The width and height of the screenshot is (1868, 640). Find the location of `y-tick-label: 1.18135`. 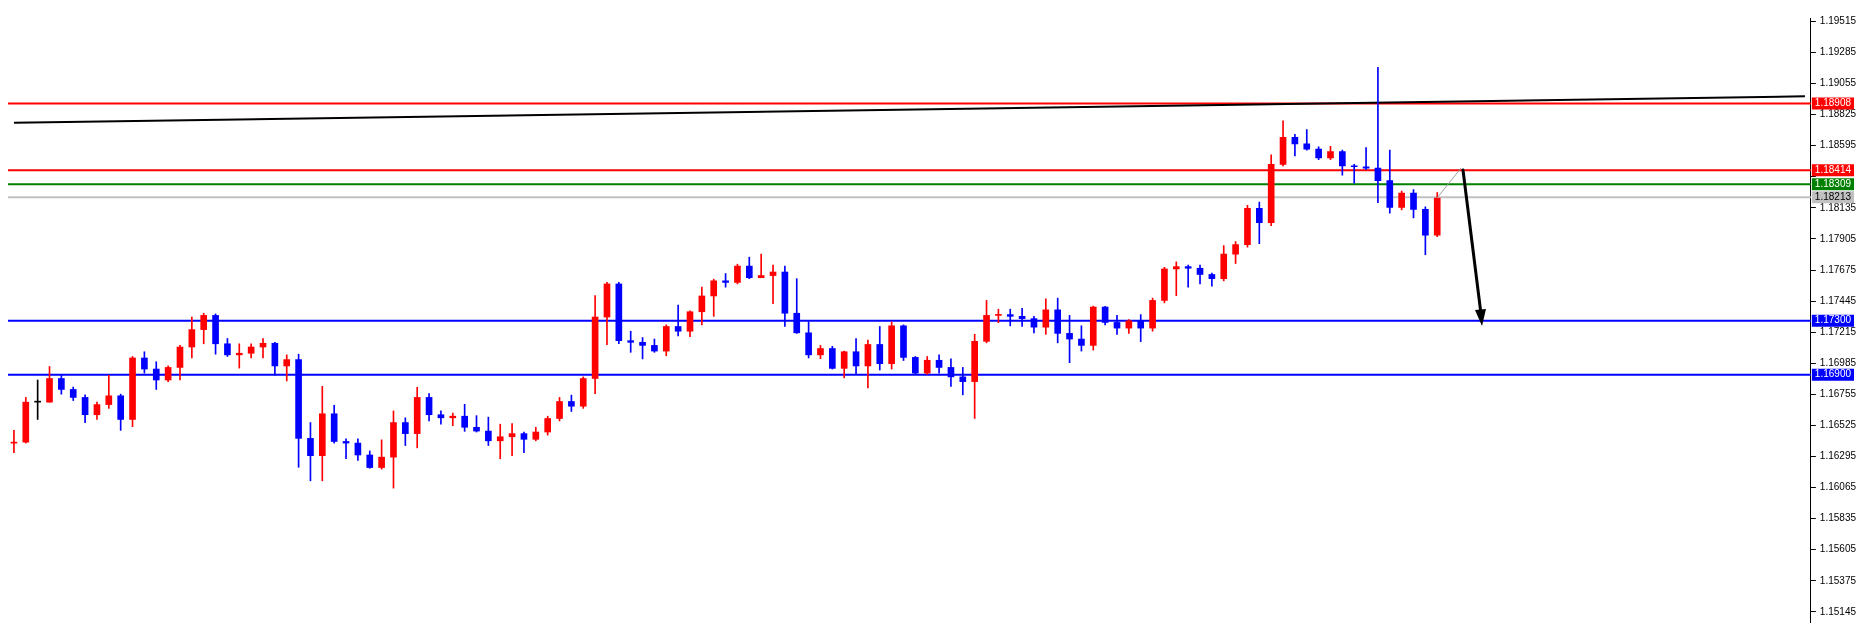

y-tick-label: 1.18135 is located at coordinates (1838, 207).